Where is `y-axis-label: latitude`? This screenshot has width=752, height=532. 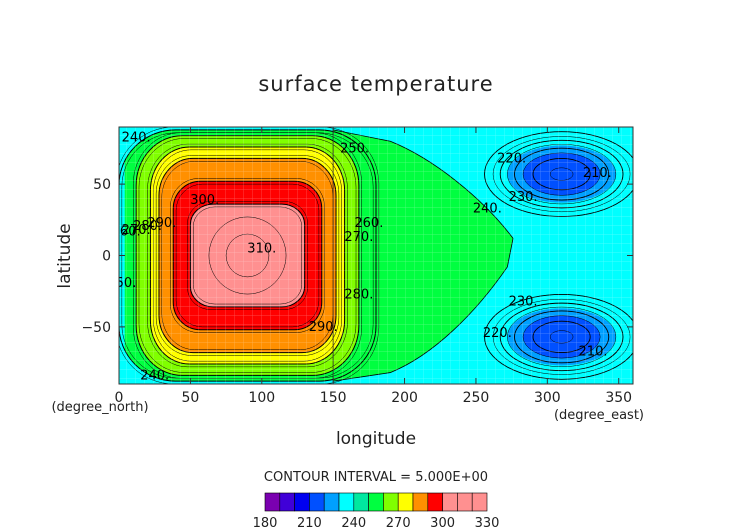
y-axis-label: latitude is located at coordinates (65, 255).